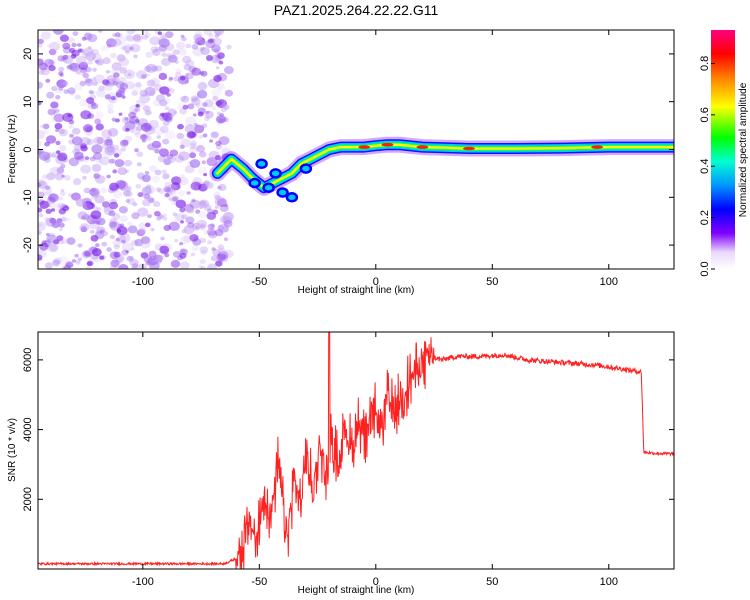 Image resolution: width=750 pixels, height=600 pixels. What do you see at coordinates (282, 192) in the screenshot?
I see `signal-blob` at bounding box center [282, 192].